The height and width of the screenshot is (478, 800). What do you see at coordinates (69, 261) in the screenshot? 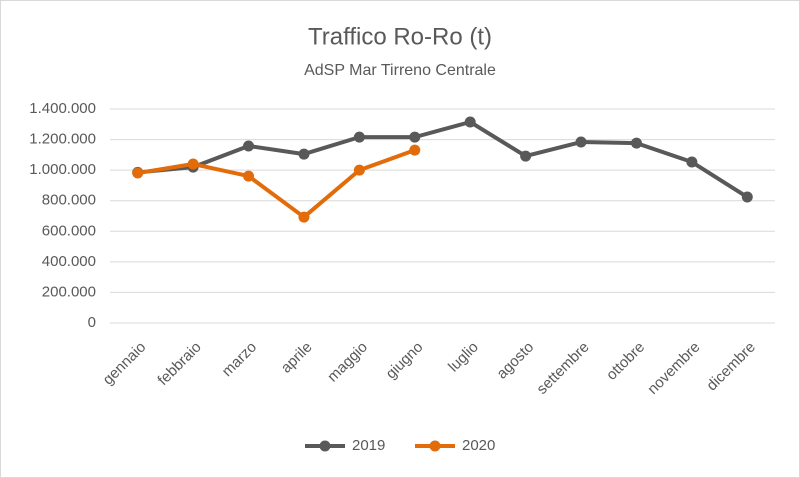
I see `y-tick-label: 400.000` at bounding box center [69, 261].